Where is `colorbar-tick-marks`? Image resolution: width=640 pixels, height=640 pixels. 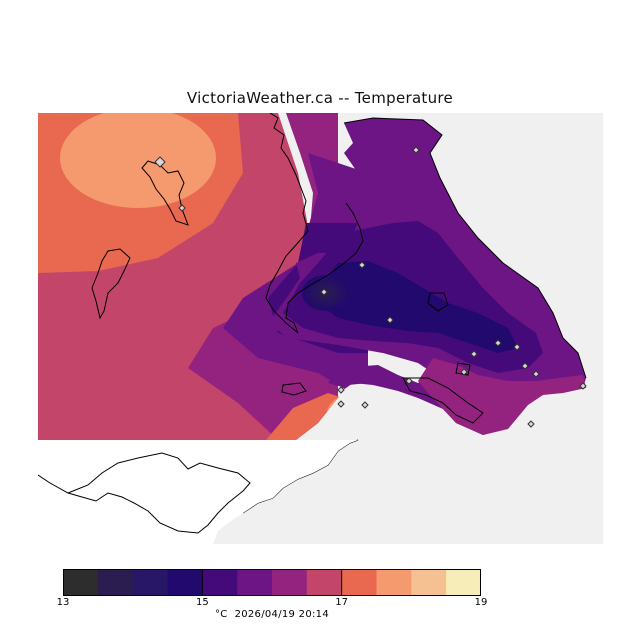 colorbar-tick-marks is located at coordinates (272, 582).